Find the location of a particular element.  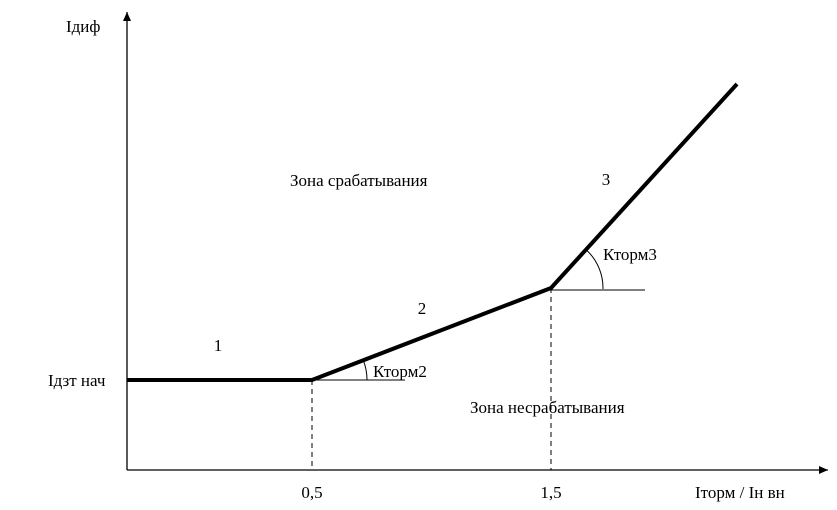

y-mark: Iдзт нач is located at coordinates (77, 380).